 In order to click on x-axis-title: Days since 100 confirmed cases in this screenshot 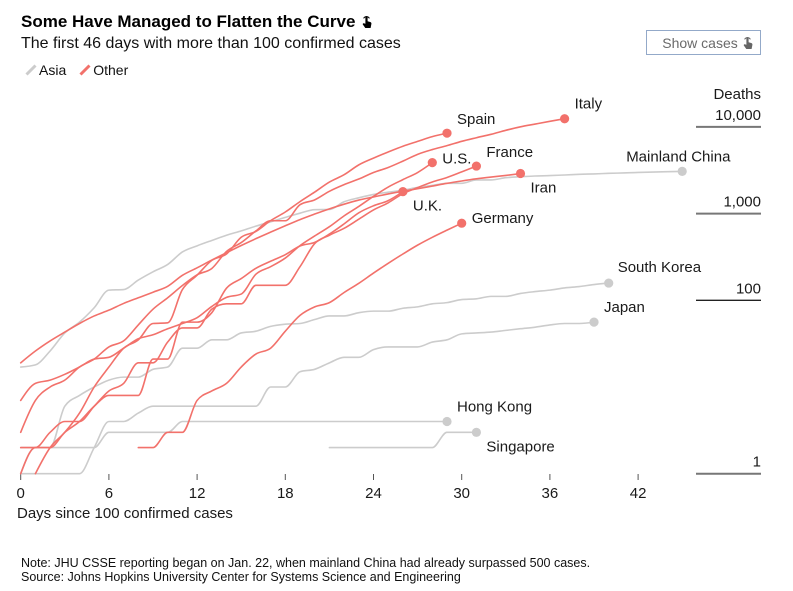, I will do `click(125, 513)`.